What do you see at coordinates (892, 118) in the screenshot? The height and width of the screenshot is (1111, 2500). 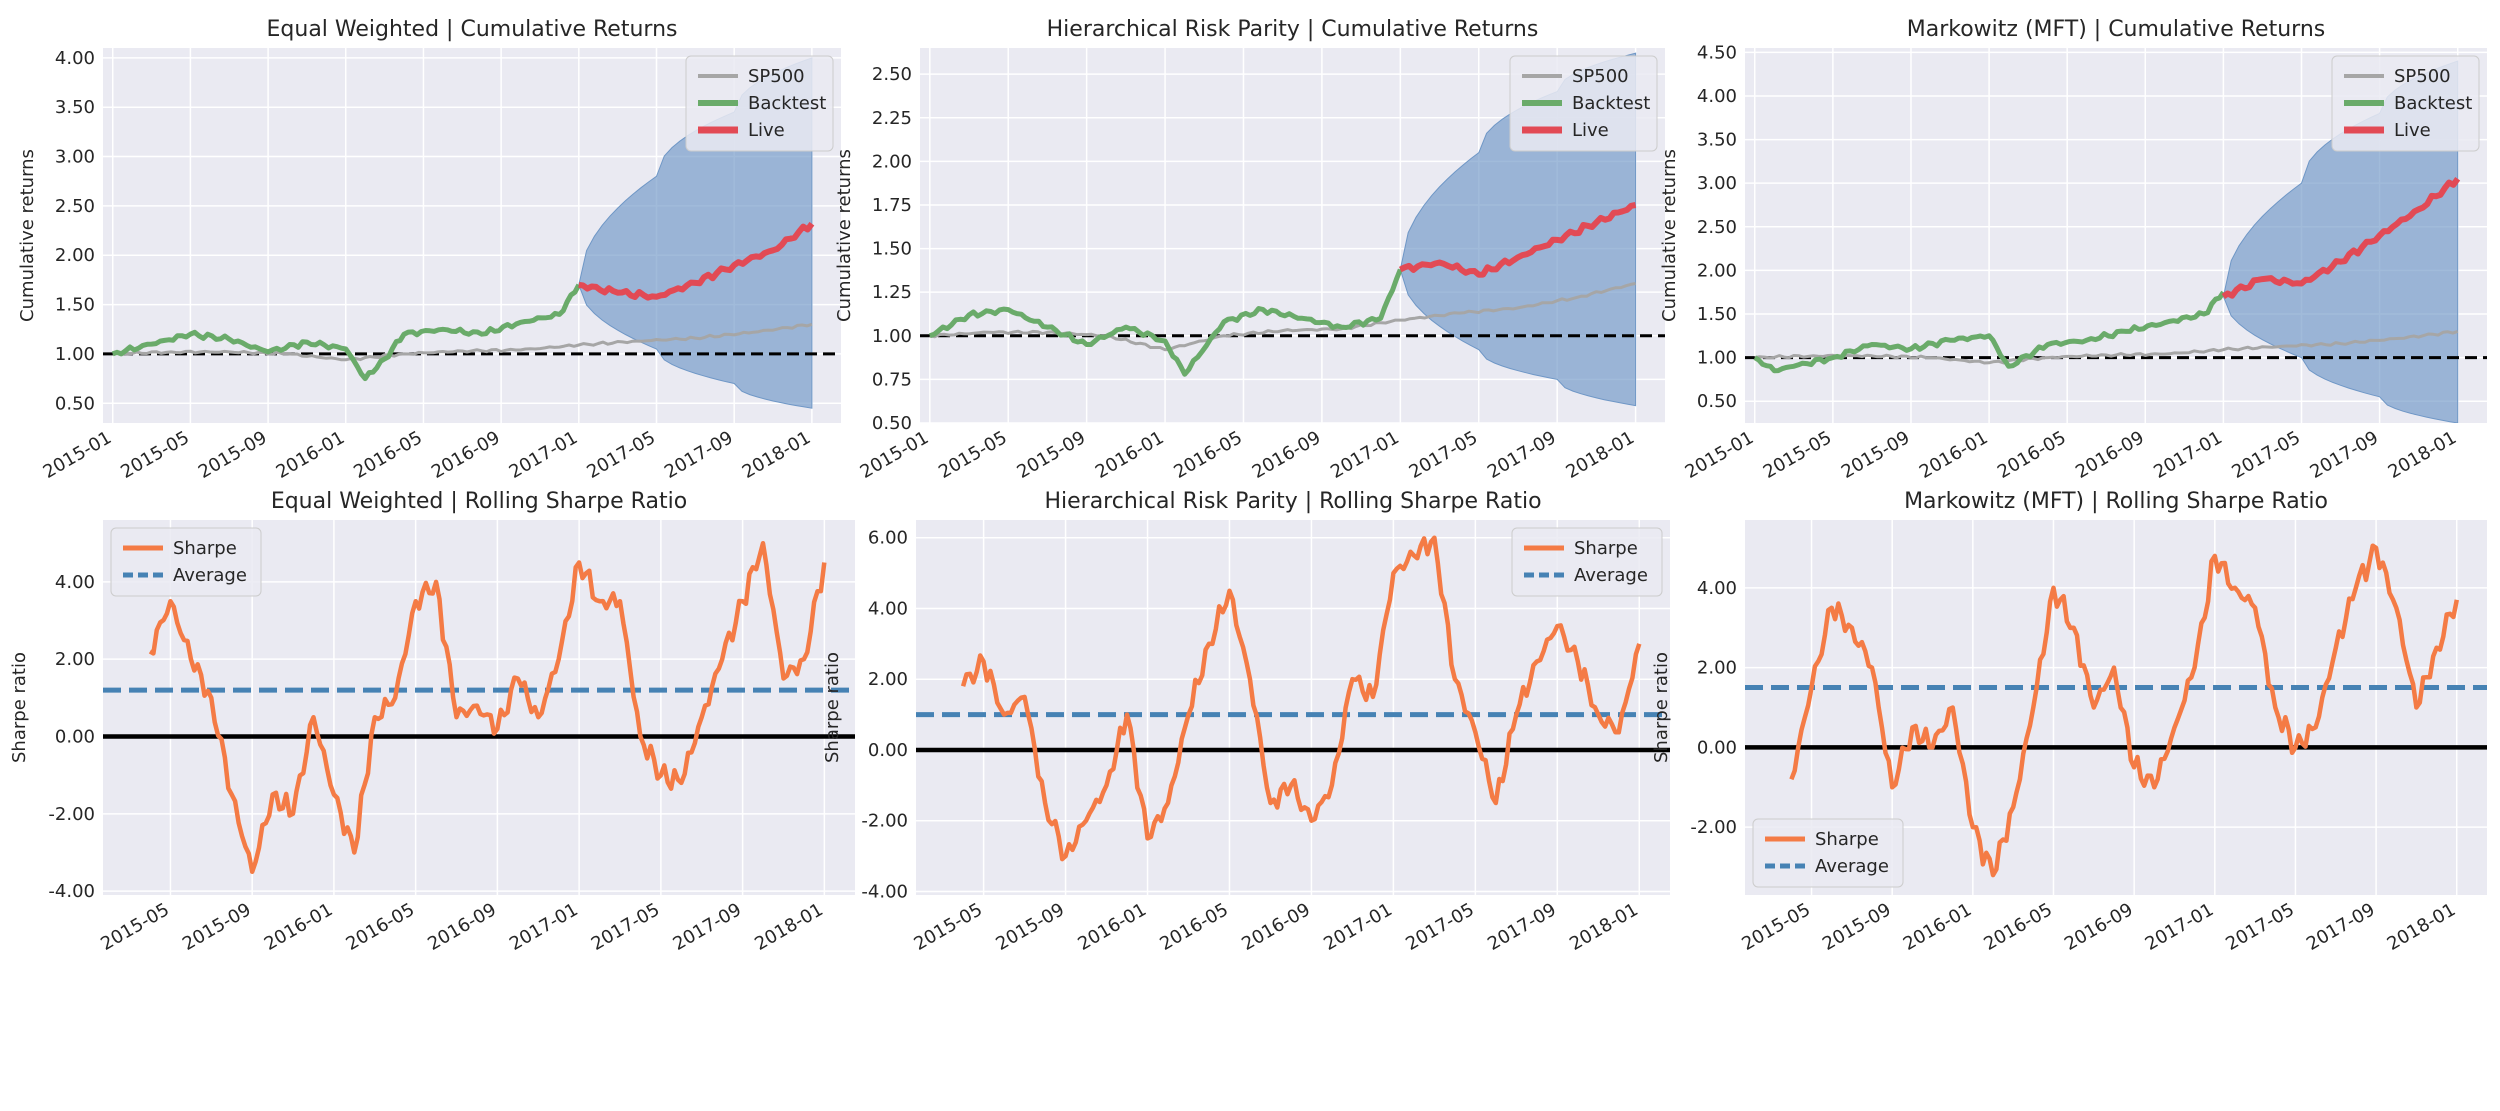 I see `y-tick-label: 2.25` at bounding box center [892, 118].